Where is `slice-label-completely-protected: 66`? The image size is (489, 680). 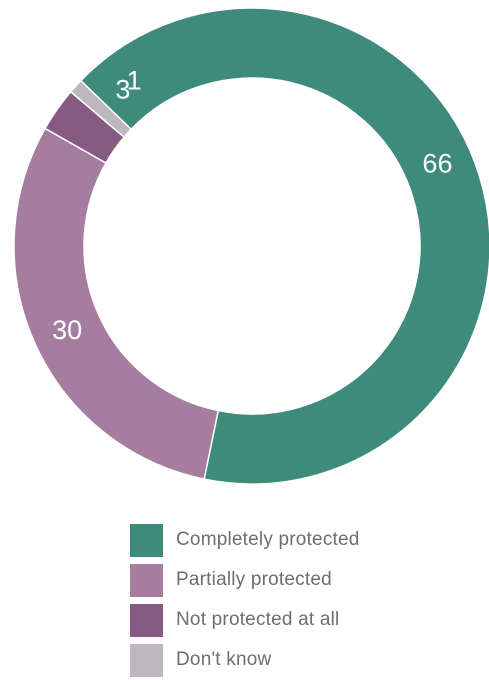 slice-label-completely-protected: 66 is located at coordinates (437, 163).